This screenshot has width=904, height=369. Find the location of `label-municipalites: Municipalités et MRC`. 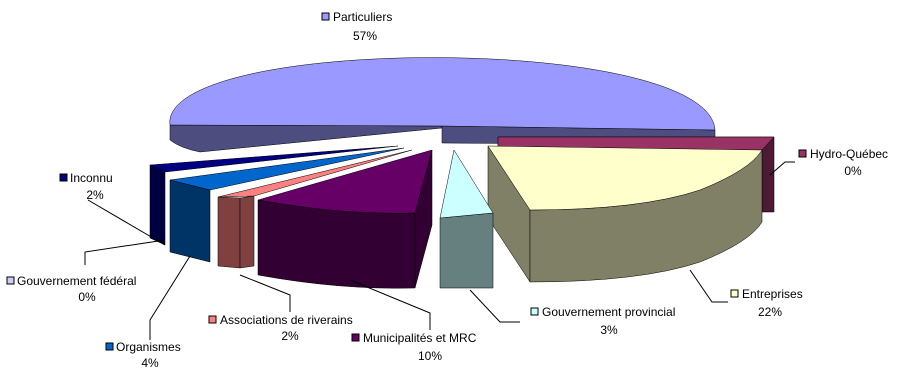

label-municipalites: Municipalités et MRC is located at coordinates (420, 338).